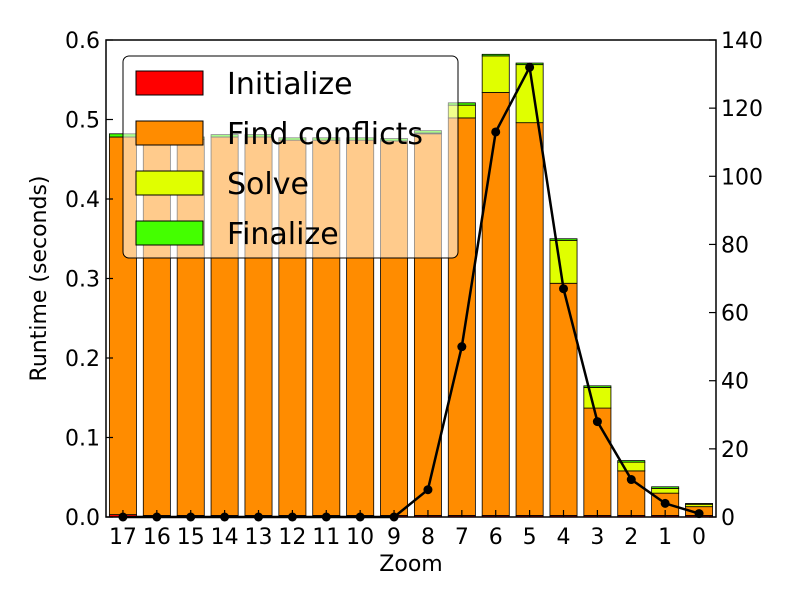 This screenshot has width=800, height=600. Describe the element at coordinates (665, 537) in the screenshot. I see `x-tick-label: 1` at that location.